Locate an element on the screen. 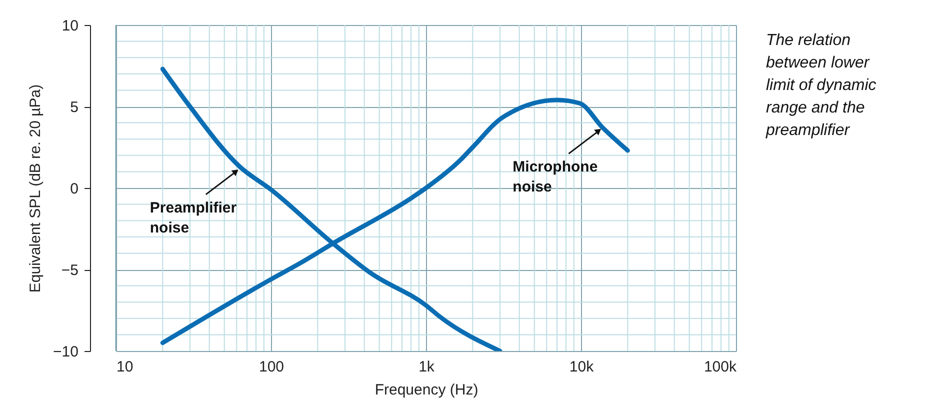 The height and width of the screenshot is (408, 926). y-tick-label: −10 is located at coordinates (65, 352).